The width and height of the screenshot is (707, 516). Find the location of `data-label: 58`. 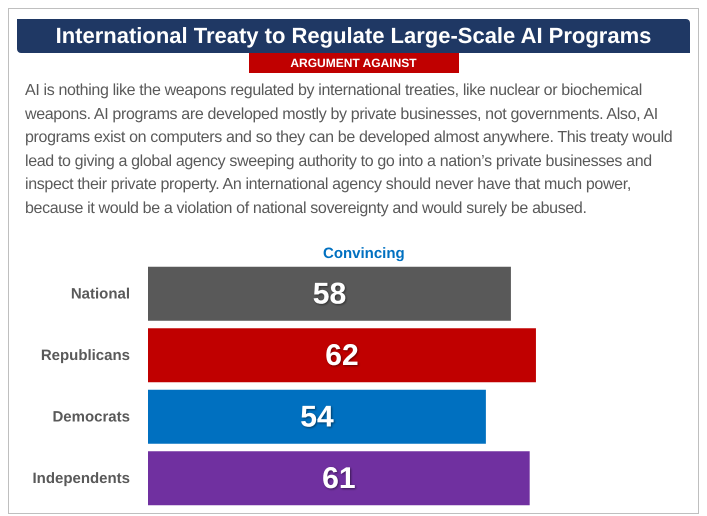

data-label: 58 is located at coordinates (329, 293).